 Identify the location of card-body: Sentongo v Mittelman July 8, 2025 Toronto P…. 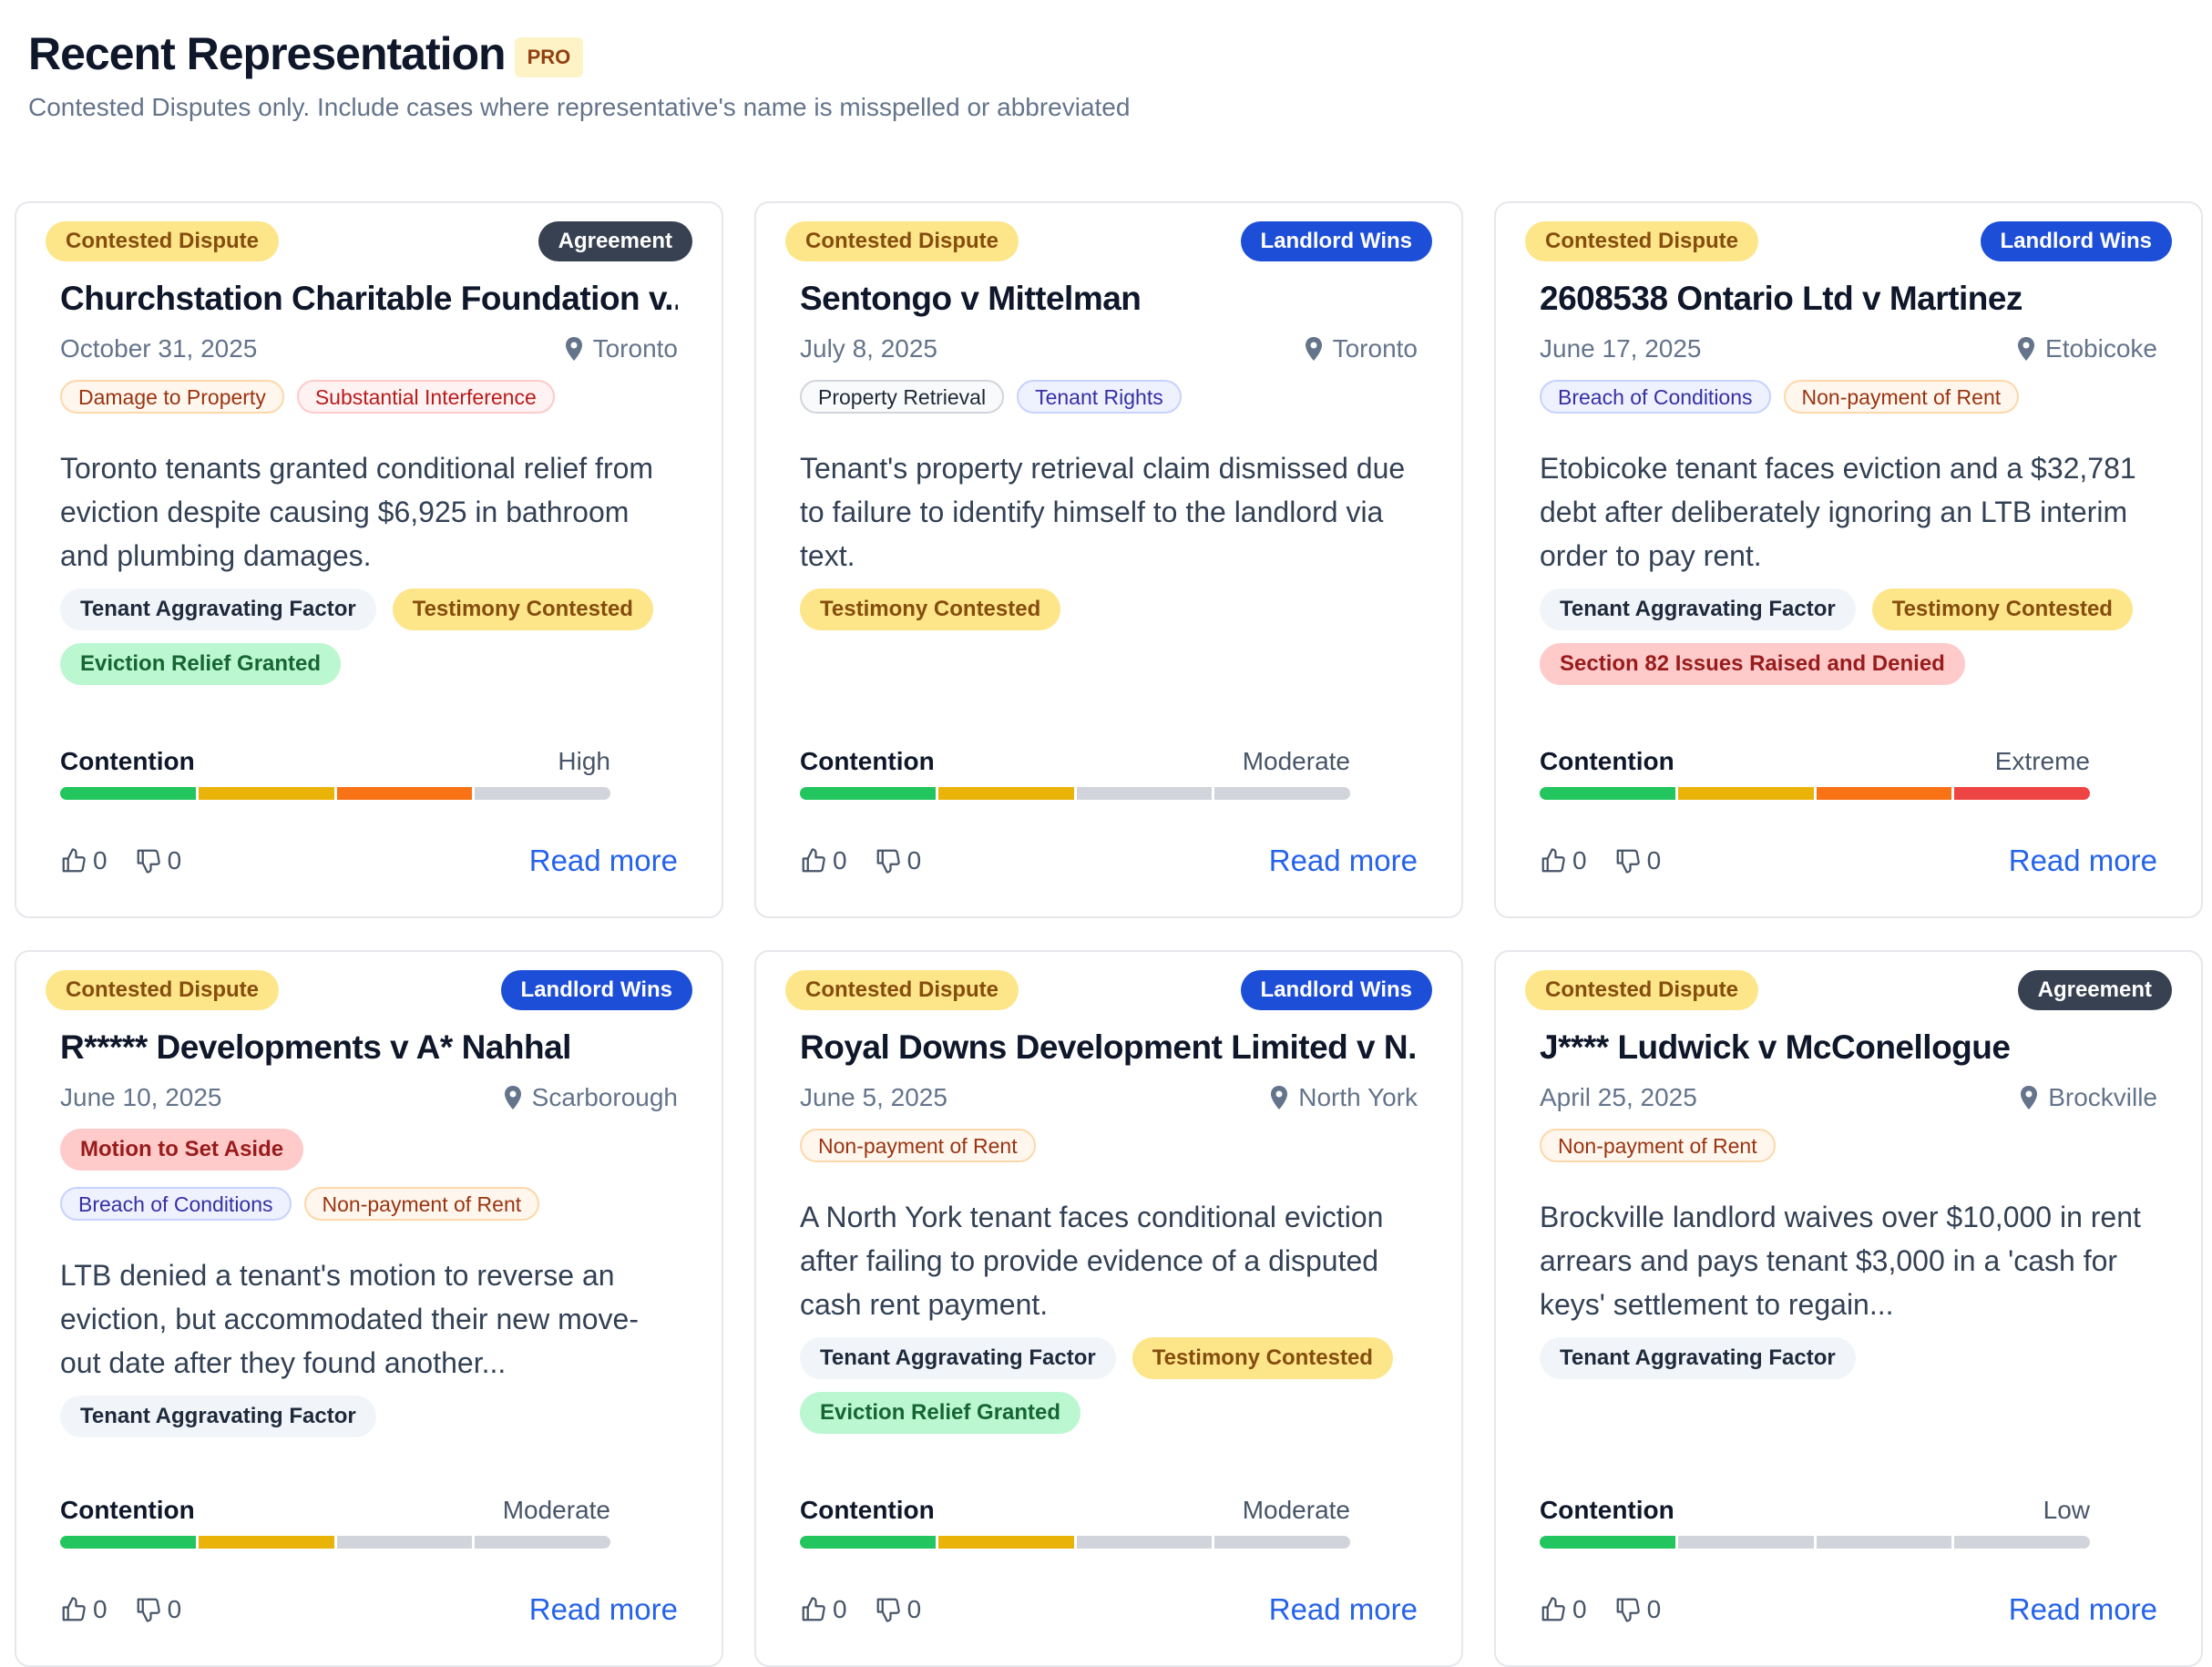
(1108, 589).